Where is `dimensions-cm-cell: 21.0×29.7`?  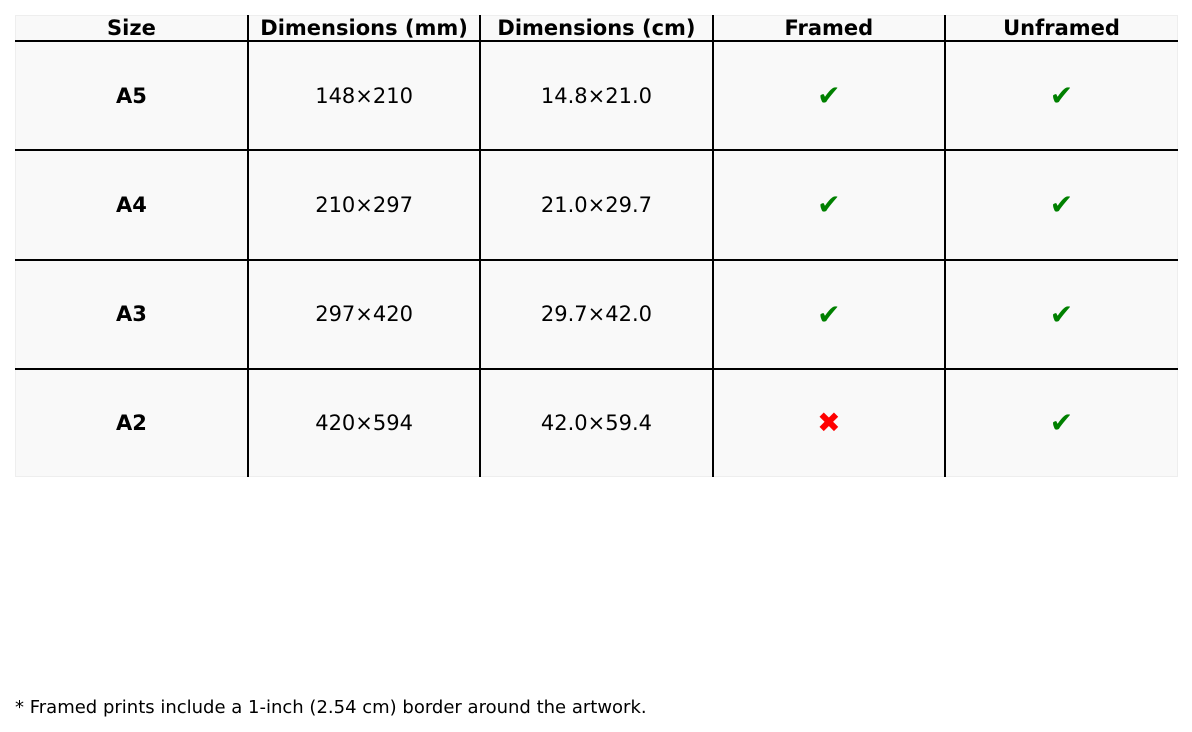 dimensions-cm-cell: 21.0×29.7 is located at coordinates (596, 205).